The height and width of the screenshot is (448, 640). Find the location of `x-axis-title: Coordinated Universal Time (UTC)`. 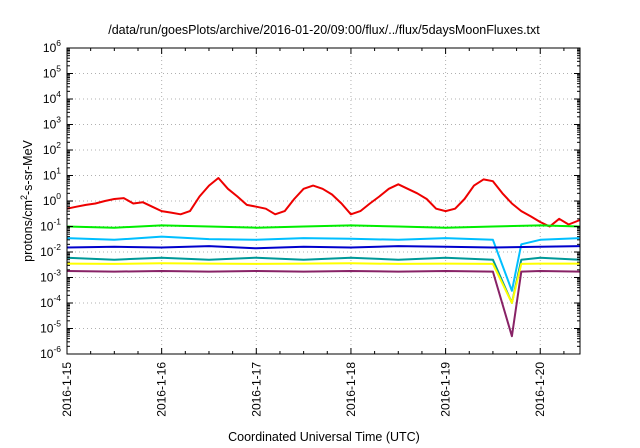

x-axis-title: Coordinated Universal Time (UTC) is located at coordinates (324, 437).